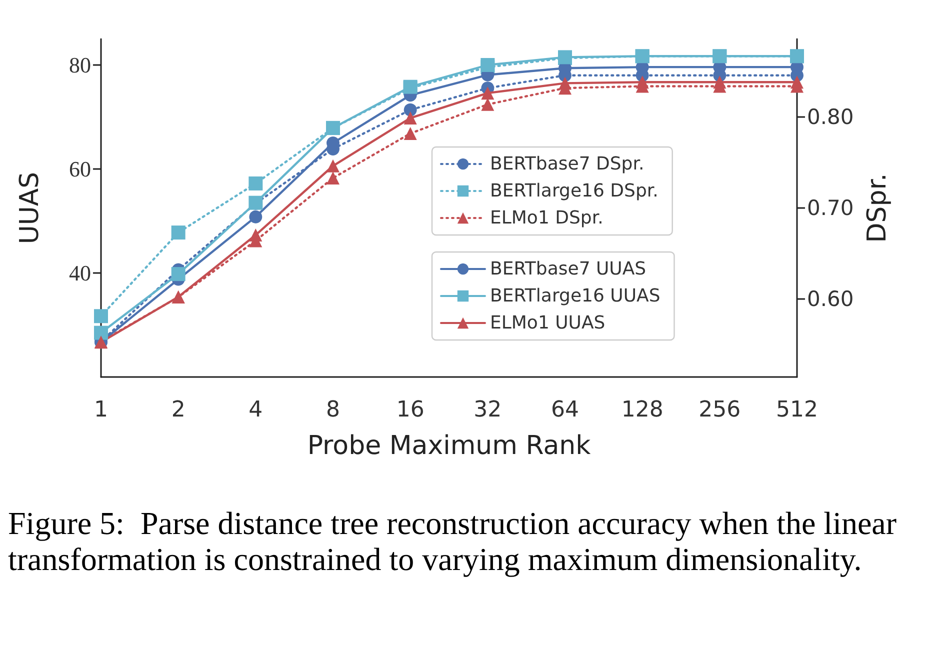 The width and height of the screenshot is (935, 655). Describe the element at coordinates (574, 191) in the screenshot. I see `legend-label: BERTlarge16 DSpr.` at that location.